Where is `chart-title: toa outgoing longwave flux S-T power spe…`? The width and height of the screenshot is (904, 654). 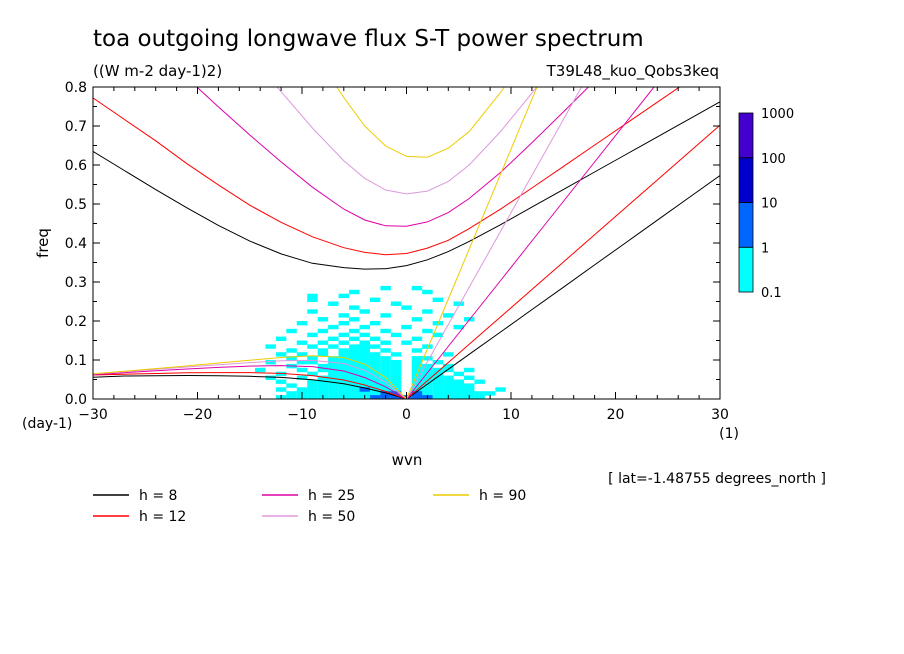 chart-title: toa outgoing longwave flux S-T power spe… is located at coordinates (368, 39).